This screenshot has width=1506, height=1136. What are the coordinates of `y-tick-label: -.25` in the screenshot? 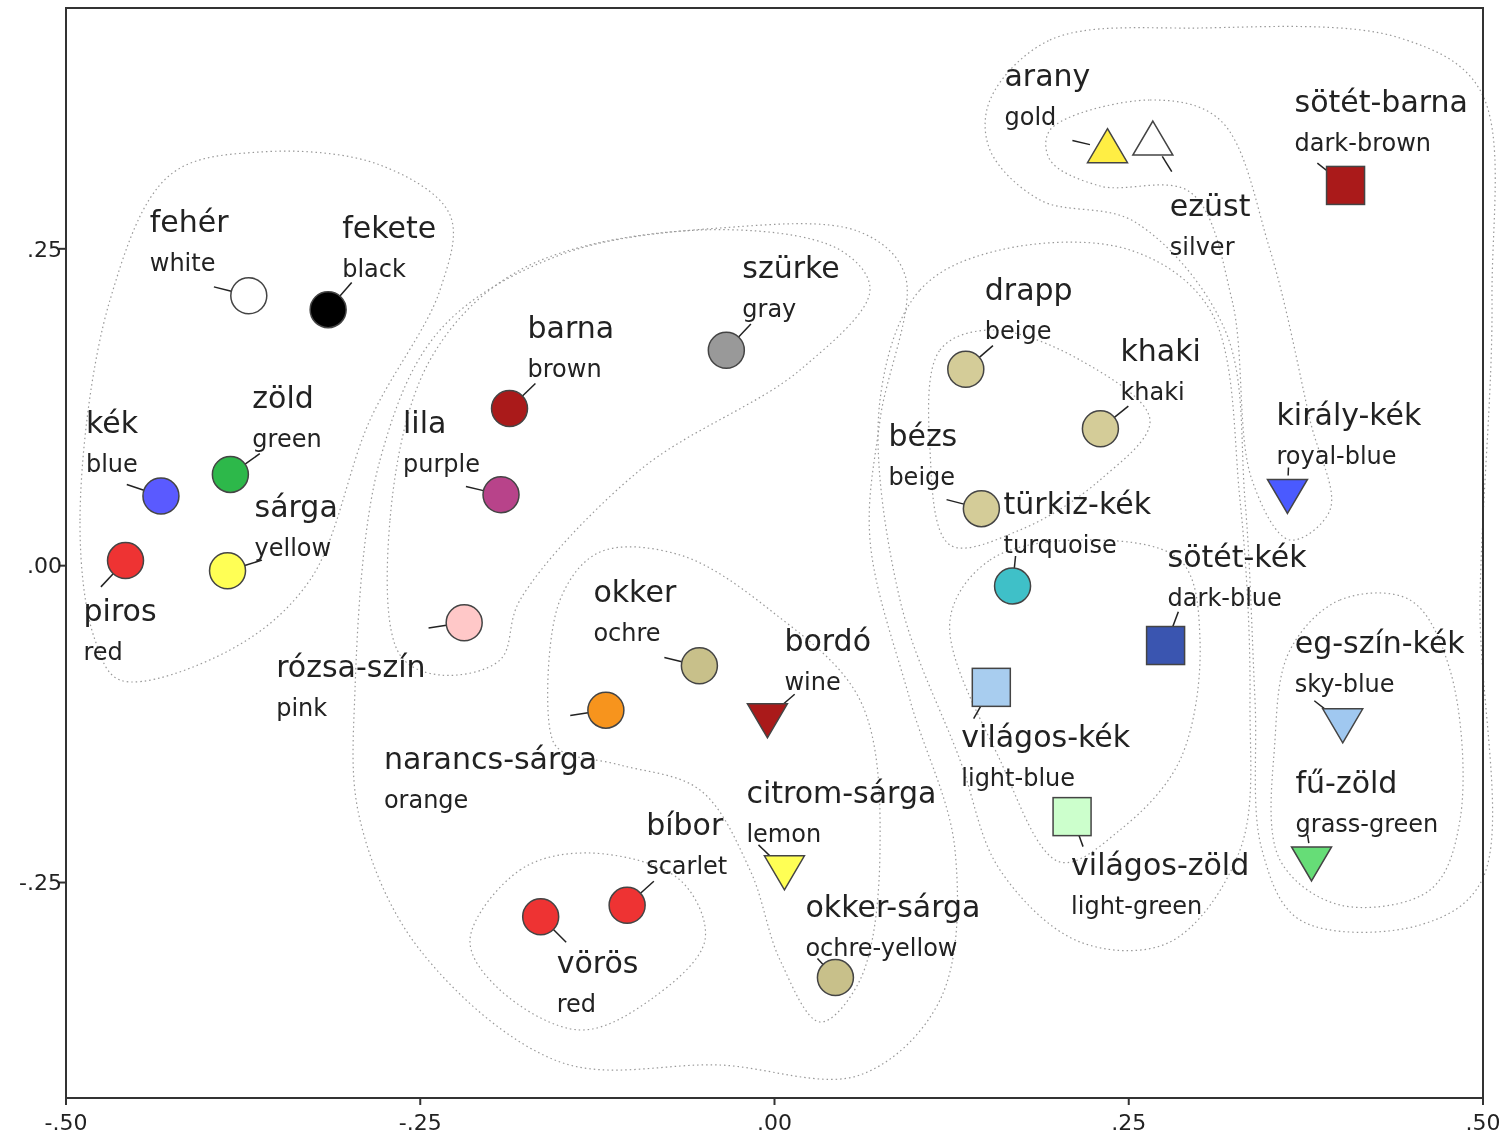 It's located at (40, 883).